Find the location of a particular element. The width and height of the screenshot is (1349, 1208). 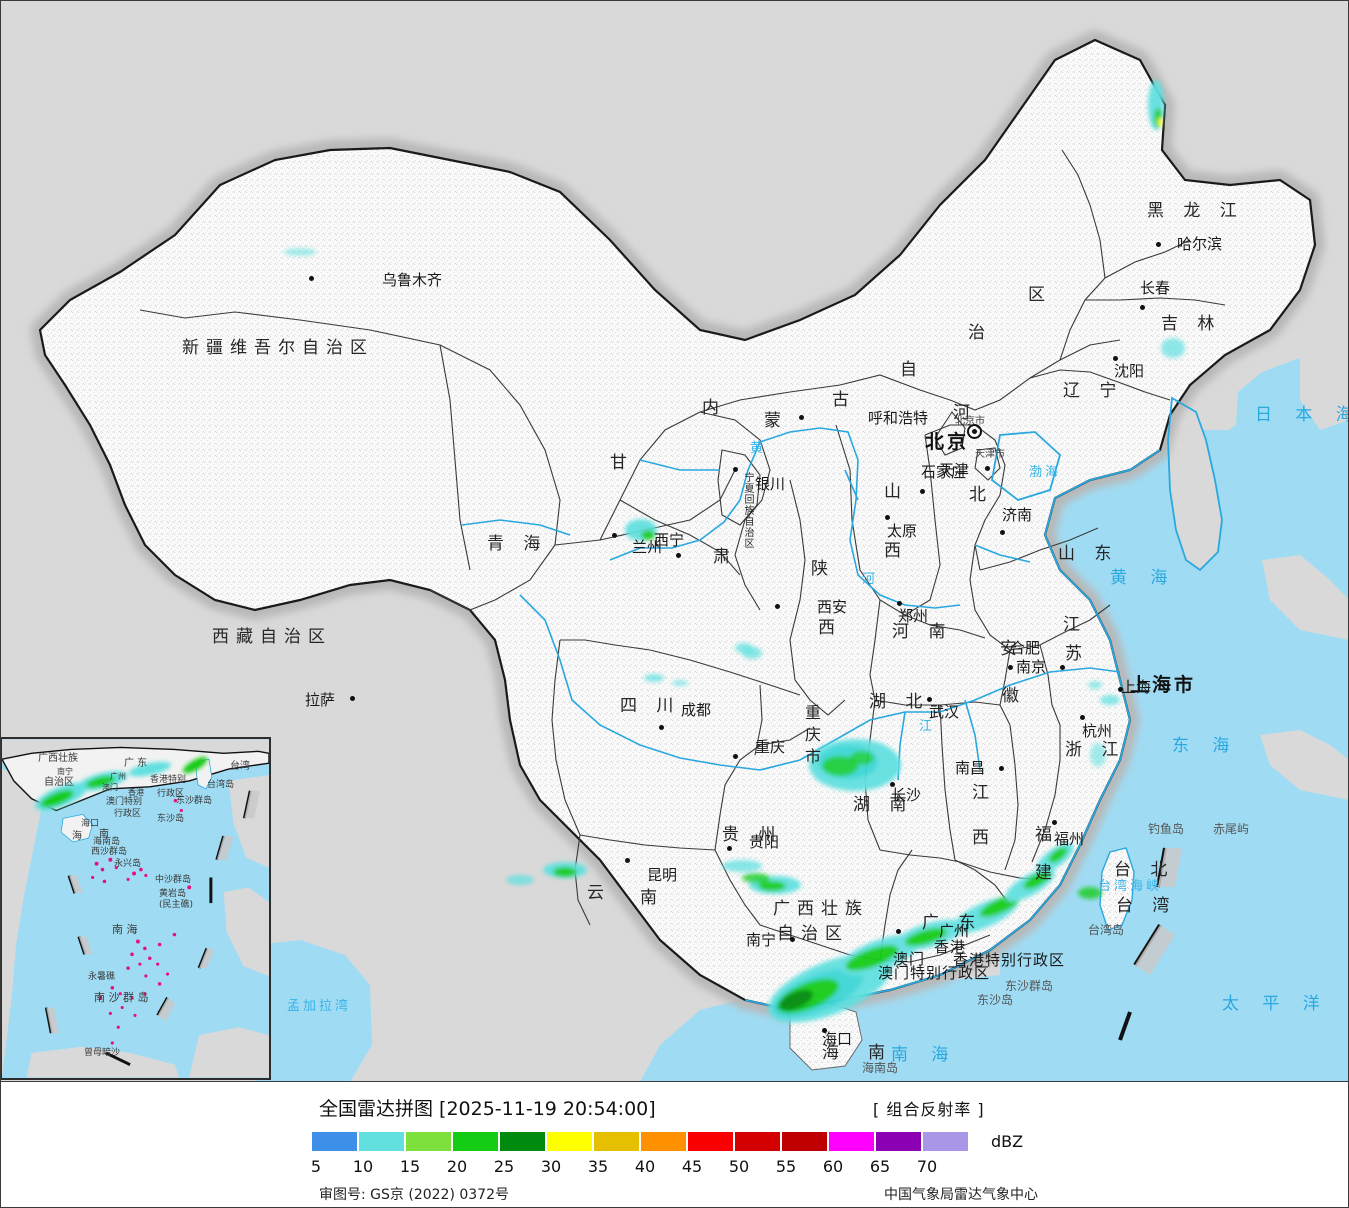

colorbar-tick-55: 55 is located at coordinates (786, 1166).